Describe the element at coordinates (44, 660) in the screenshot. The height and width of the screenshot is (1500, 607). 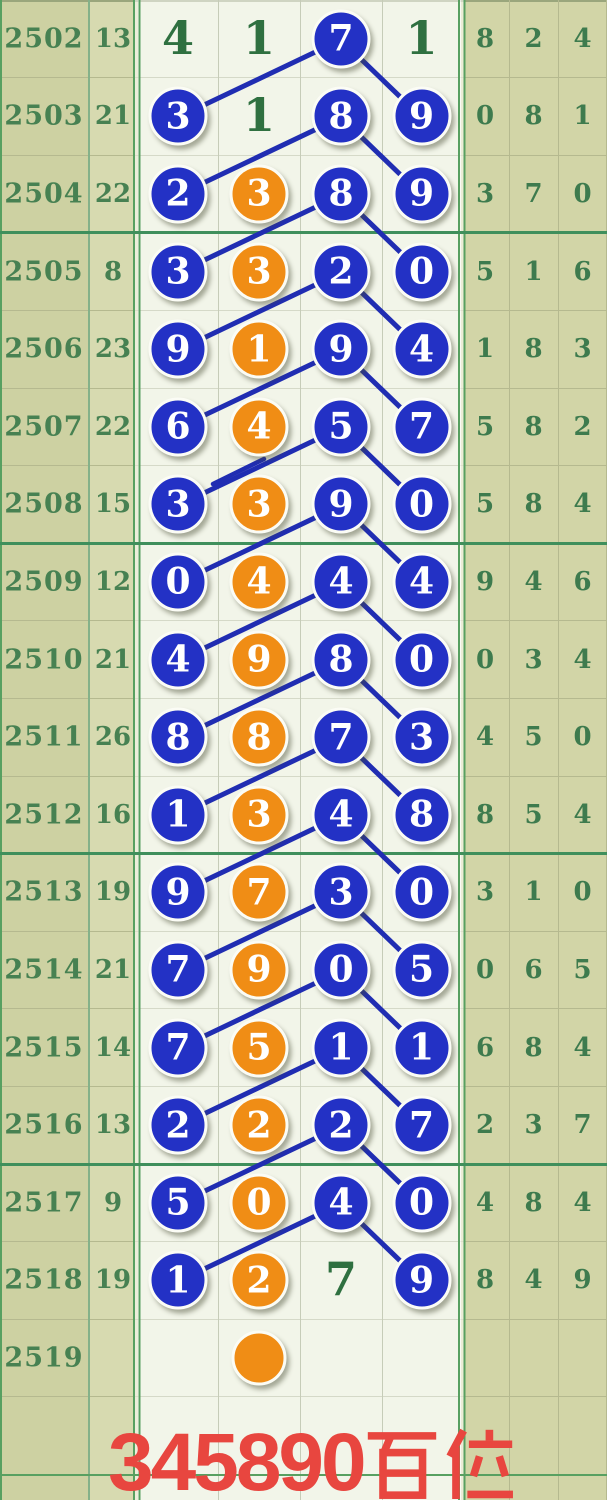
I see `period-cell: 2510` at that location.